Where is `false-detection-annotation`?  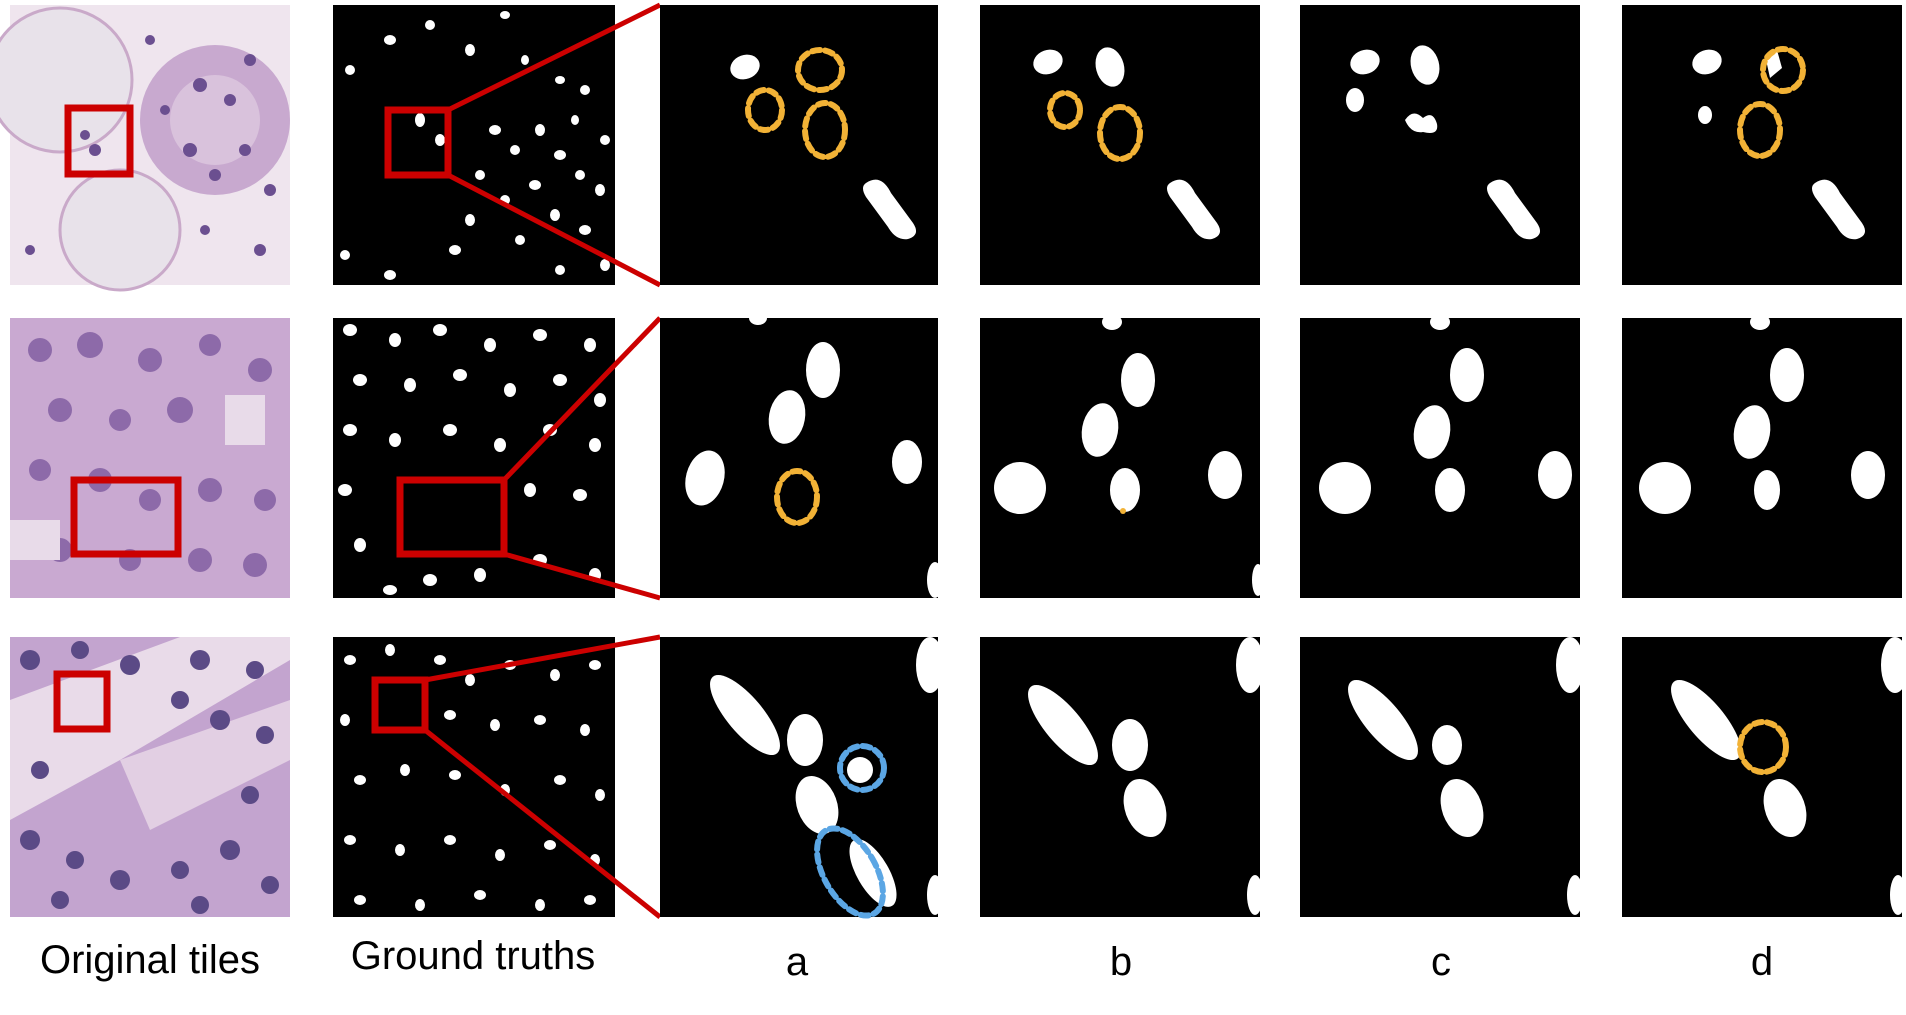 false-detection-annotation is located at coordinates (850, 831).